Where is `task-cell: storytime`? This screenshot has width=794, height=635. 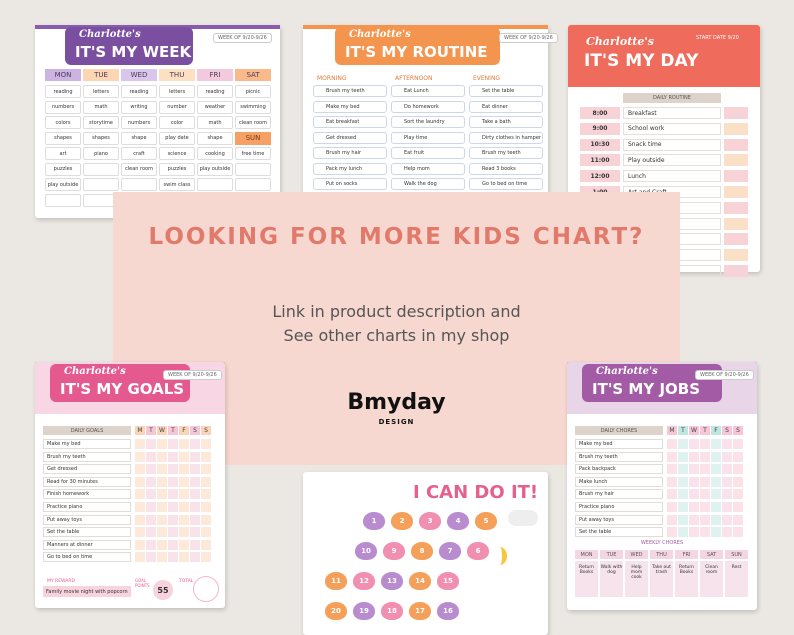 task-cell: storytime is located at coordinates (101, 122).